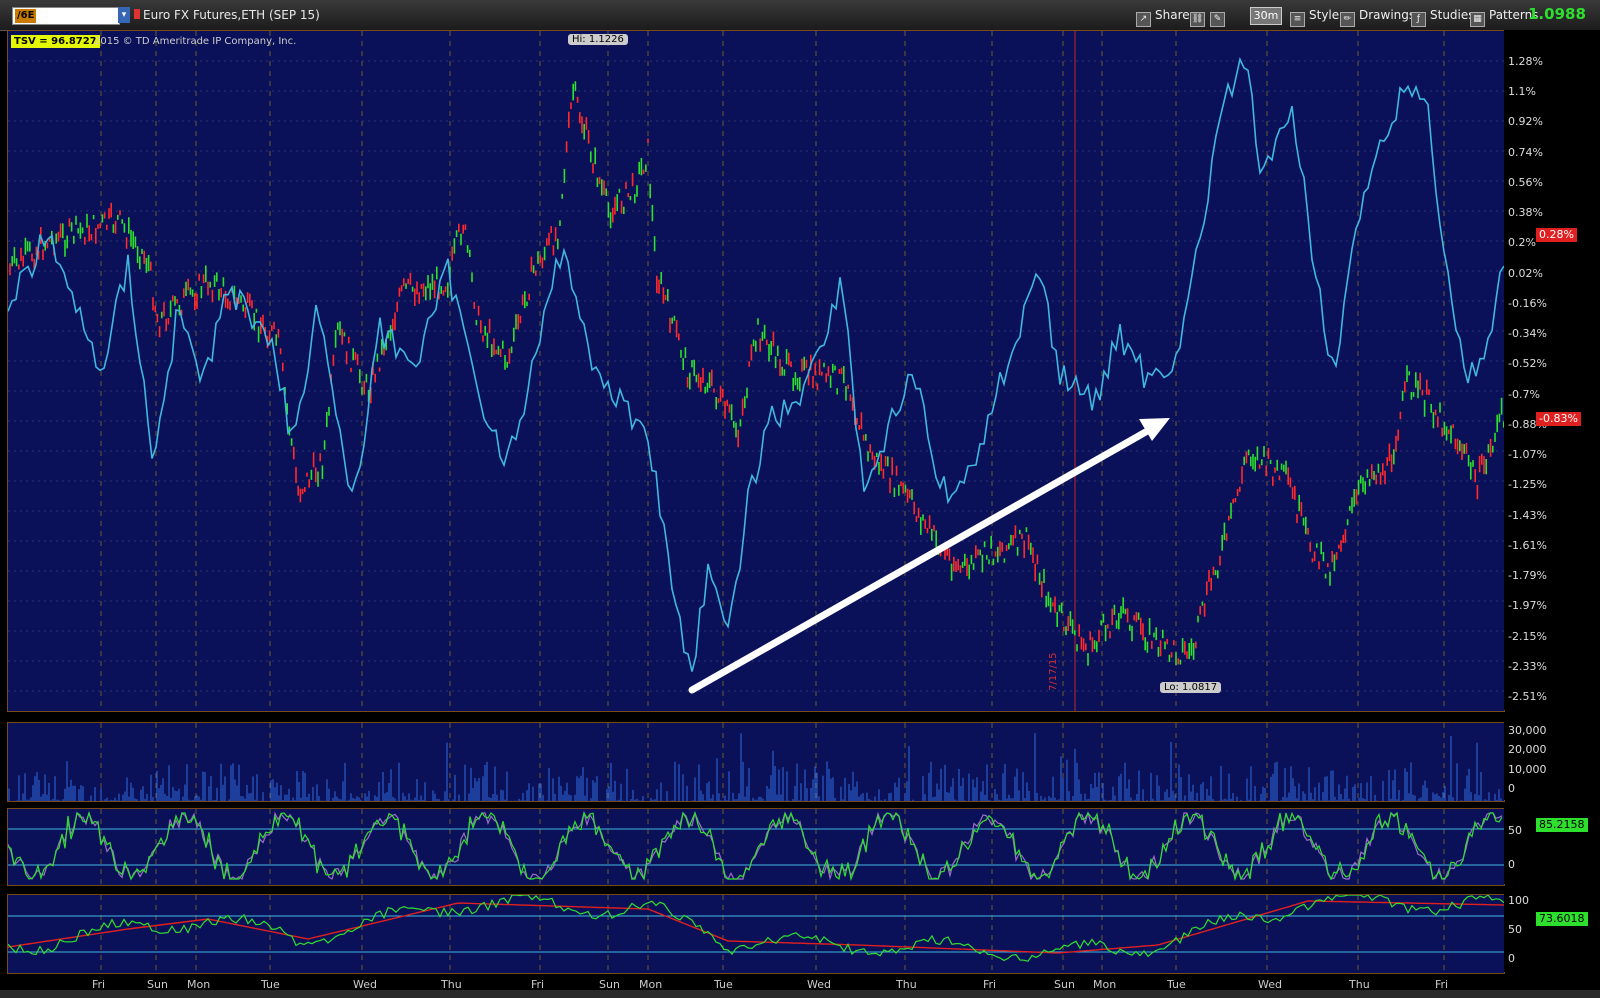  I want to click on rsi-scale: 100 50 0, so click(1552, 933).